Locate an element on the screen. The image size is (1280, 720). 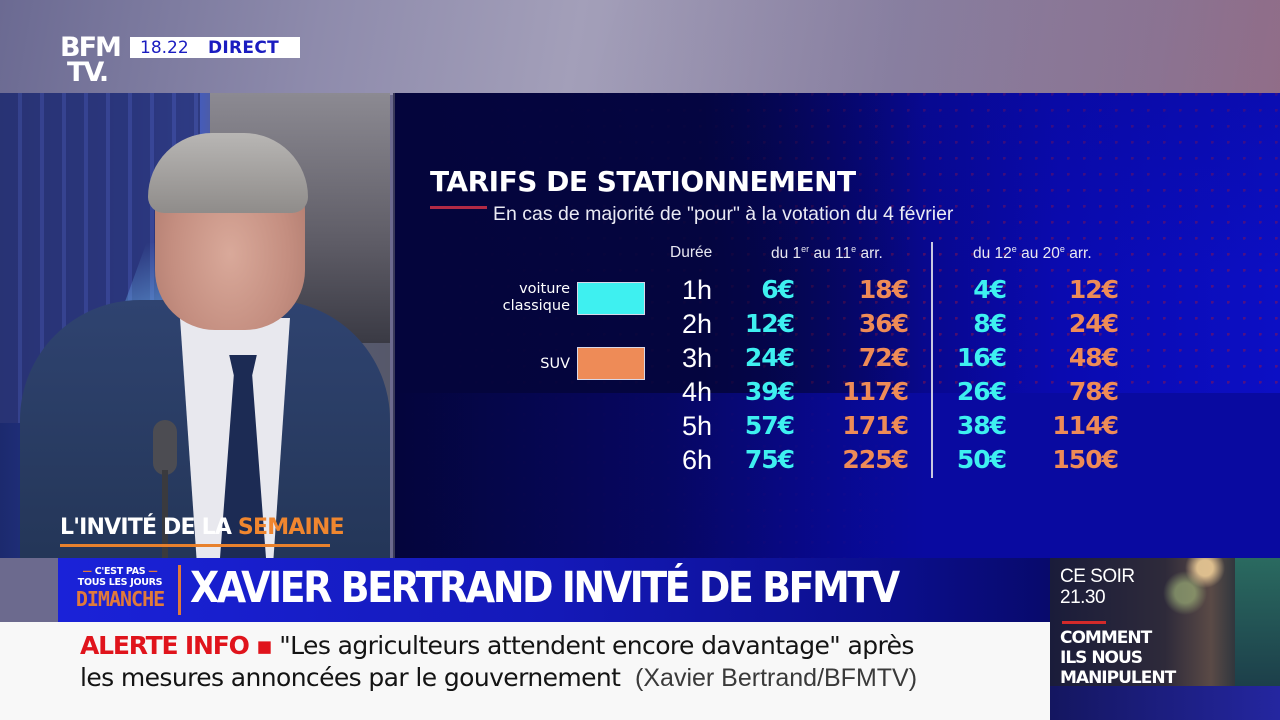
table-row: 6h 75€ 225€ 50€ 150€ is located at coordinates (640, 462).